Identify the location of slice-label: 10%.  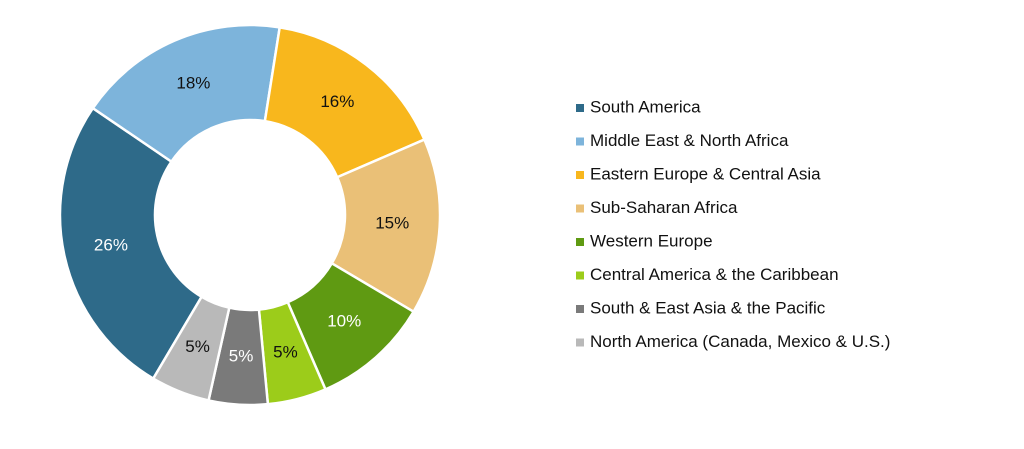
(344, 320).